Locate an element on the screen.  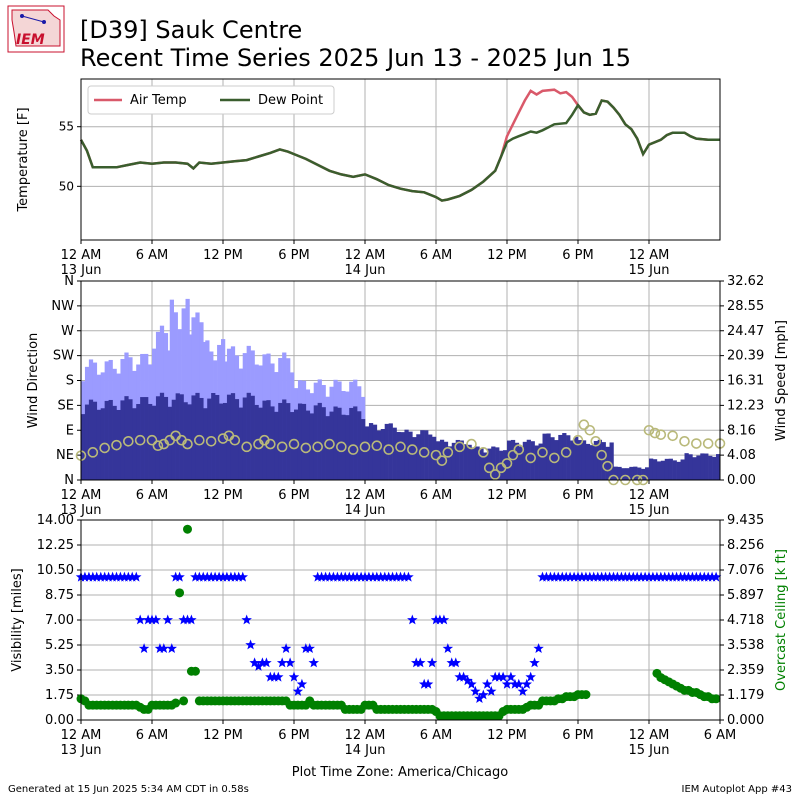
vis-tick-label: 12.25 is located at coordinates (55, 545).